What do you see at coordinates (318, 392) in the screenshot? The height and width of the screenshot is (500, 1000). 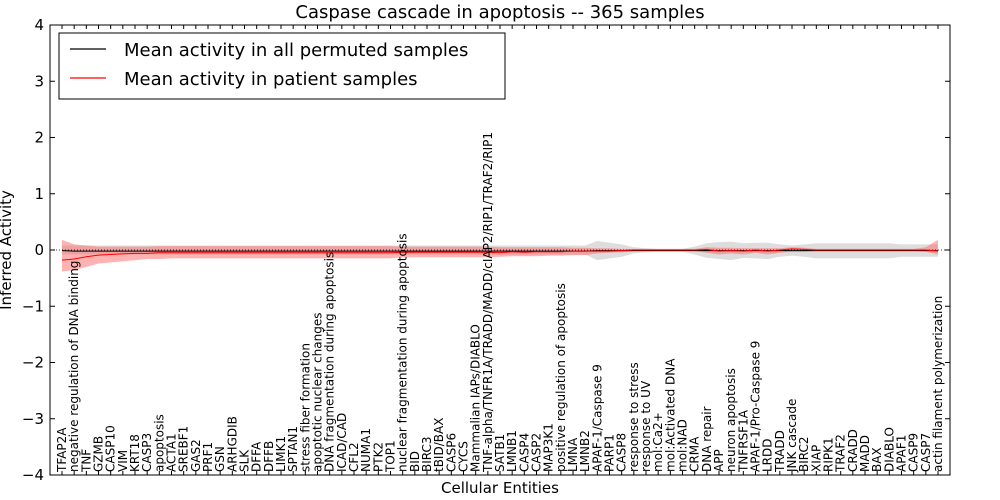 I see `x-tick-label: apoptotic nuclear changes` at bounding box center [318, 392].